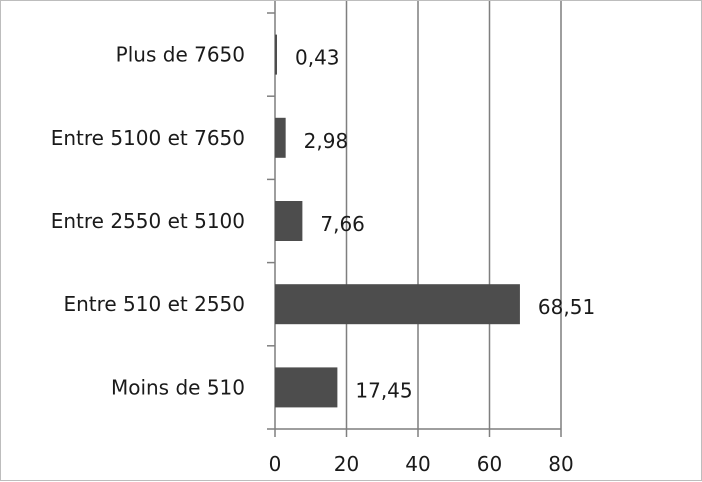 The width and height of the screenshot is (702, 482). Describe the element at coordinates (154, 304) in the screenshot. I see `category-label: Entre 510 et 2550` at that location.